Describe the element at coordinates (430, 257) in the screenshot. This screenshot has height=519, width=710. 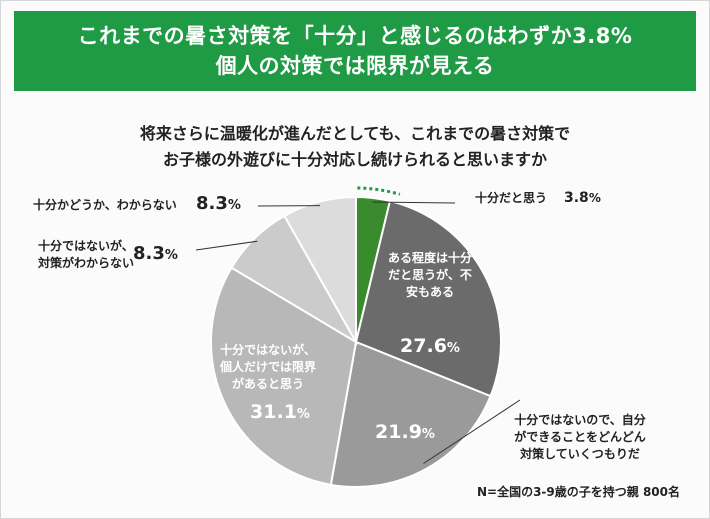
I see `label-anxious-line-1: ある程度は十分` at that location.